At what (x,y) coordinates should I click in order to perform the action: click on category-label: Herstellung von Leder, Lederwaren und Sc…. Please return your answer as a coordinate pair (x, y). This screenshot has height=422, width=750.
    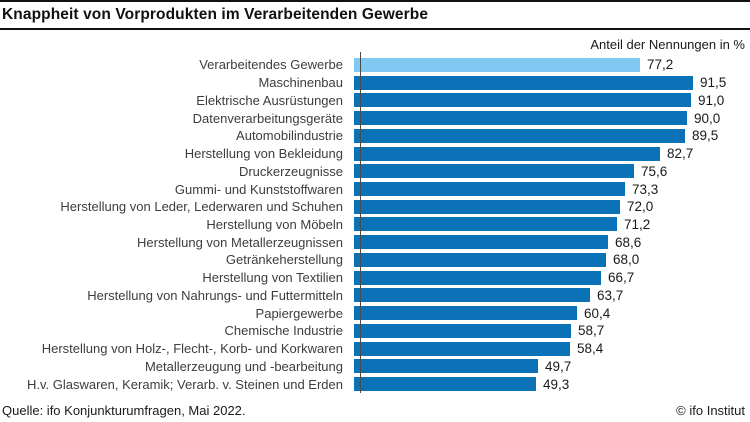
    Looking at the image, I should click on (201, 207).